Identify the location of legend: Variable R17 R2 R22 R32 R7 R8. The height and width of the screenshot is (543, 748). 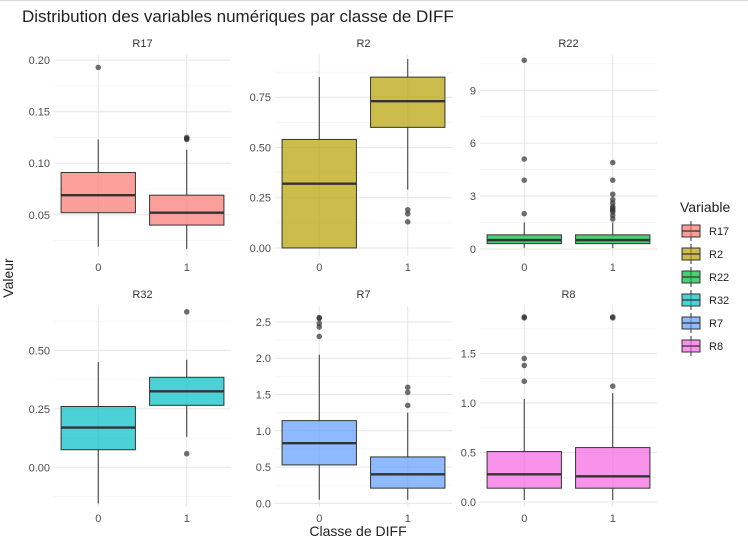
(705, 277).